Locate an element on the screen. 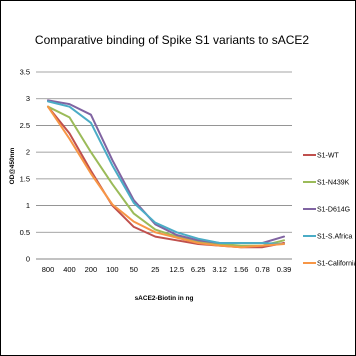  x-tick-label: 3.12 is located at coordinates (219, 269).